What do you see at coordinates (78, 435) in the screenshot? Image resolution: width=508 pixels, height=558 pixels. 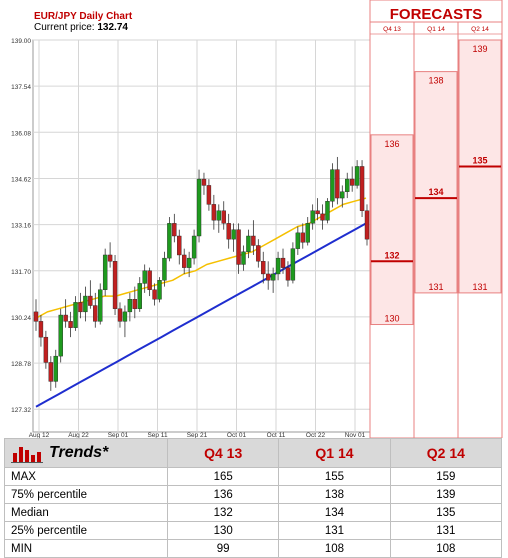 I see `x-tick-label: Aug 22` at bounding box center [78, 435].